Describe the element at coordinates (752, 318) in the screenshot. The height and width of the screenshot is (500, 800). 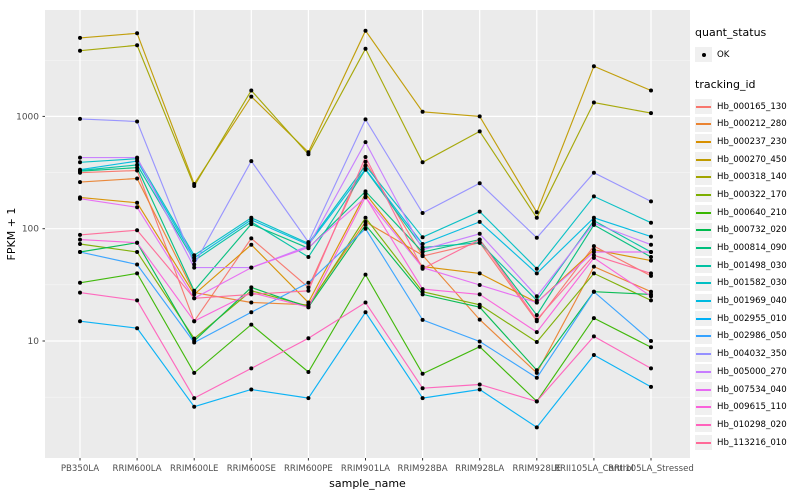
I see `legend-item-label: Hb_002955_010` at that location.